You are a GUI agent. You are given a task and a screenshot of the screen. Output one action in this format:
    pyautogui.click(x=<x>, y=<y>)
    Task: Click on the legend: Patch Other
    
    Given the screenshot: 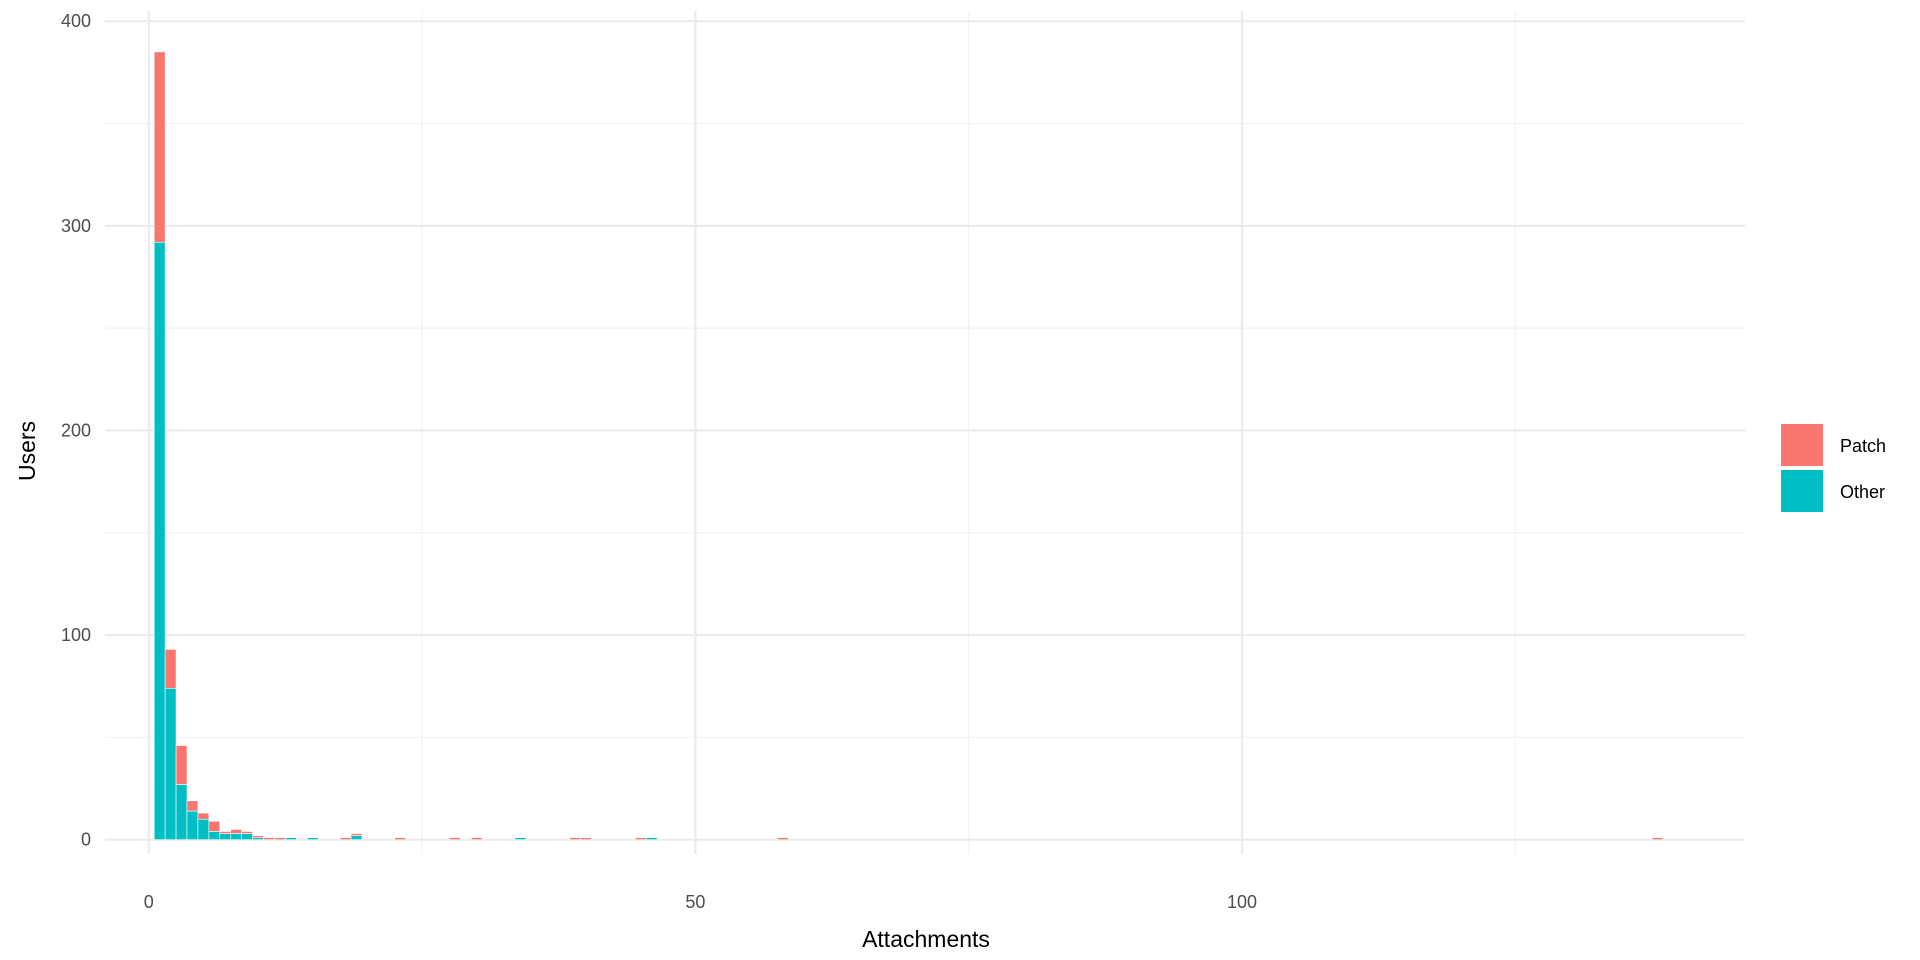 What is the action you would take?
    pyautogui.click(x=1833, y=468)
    